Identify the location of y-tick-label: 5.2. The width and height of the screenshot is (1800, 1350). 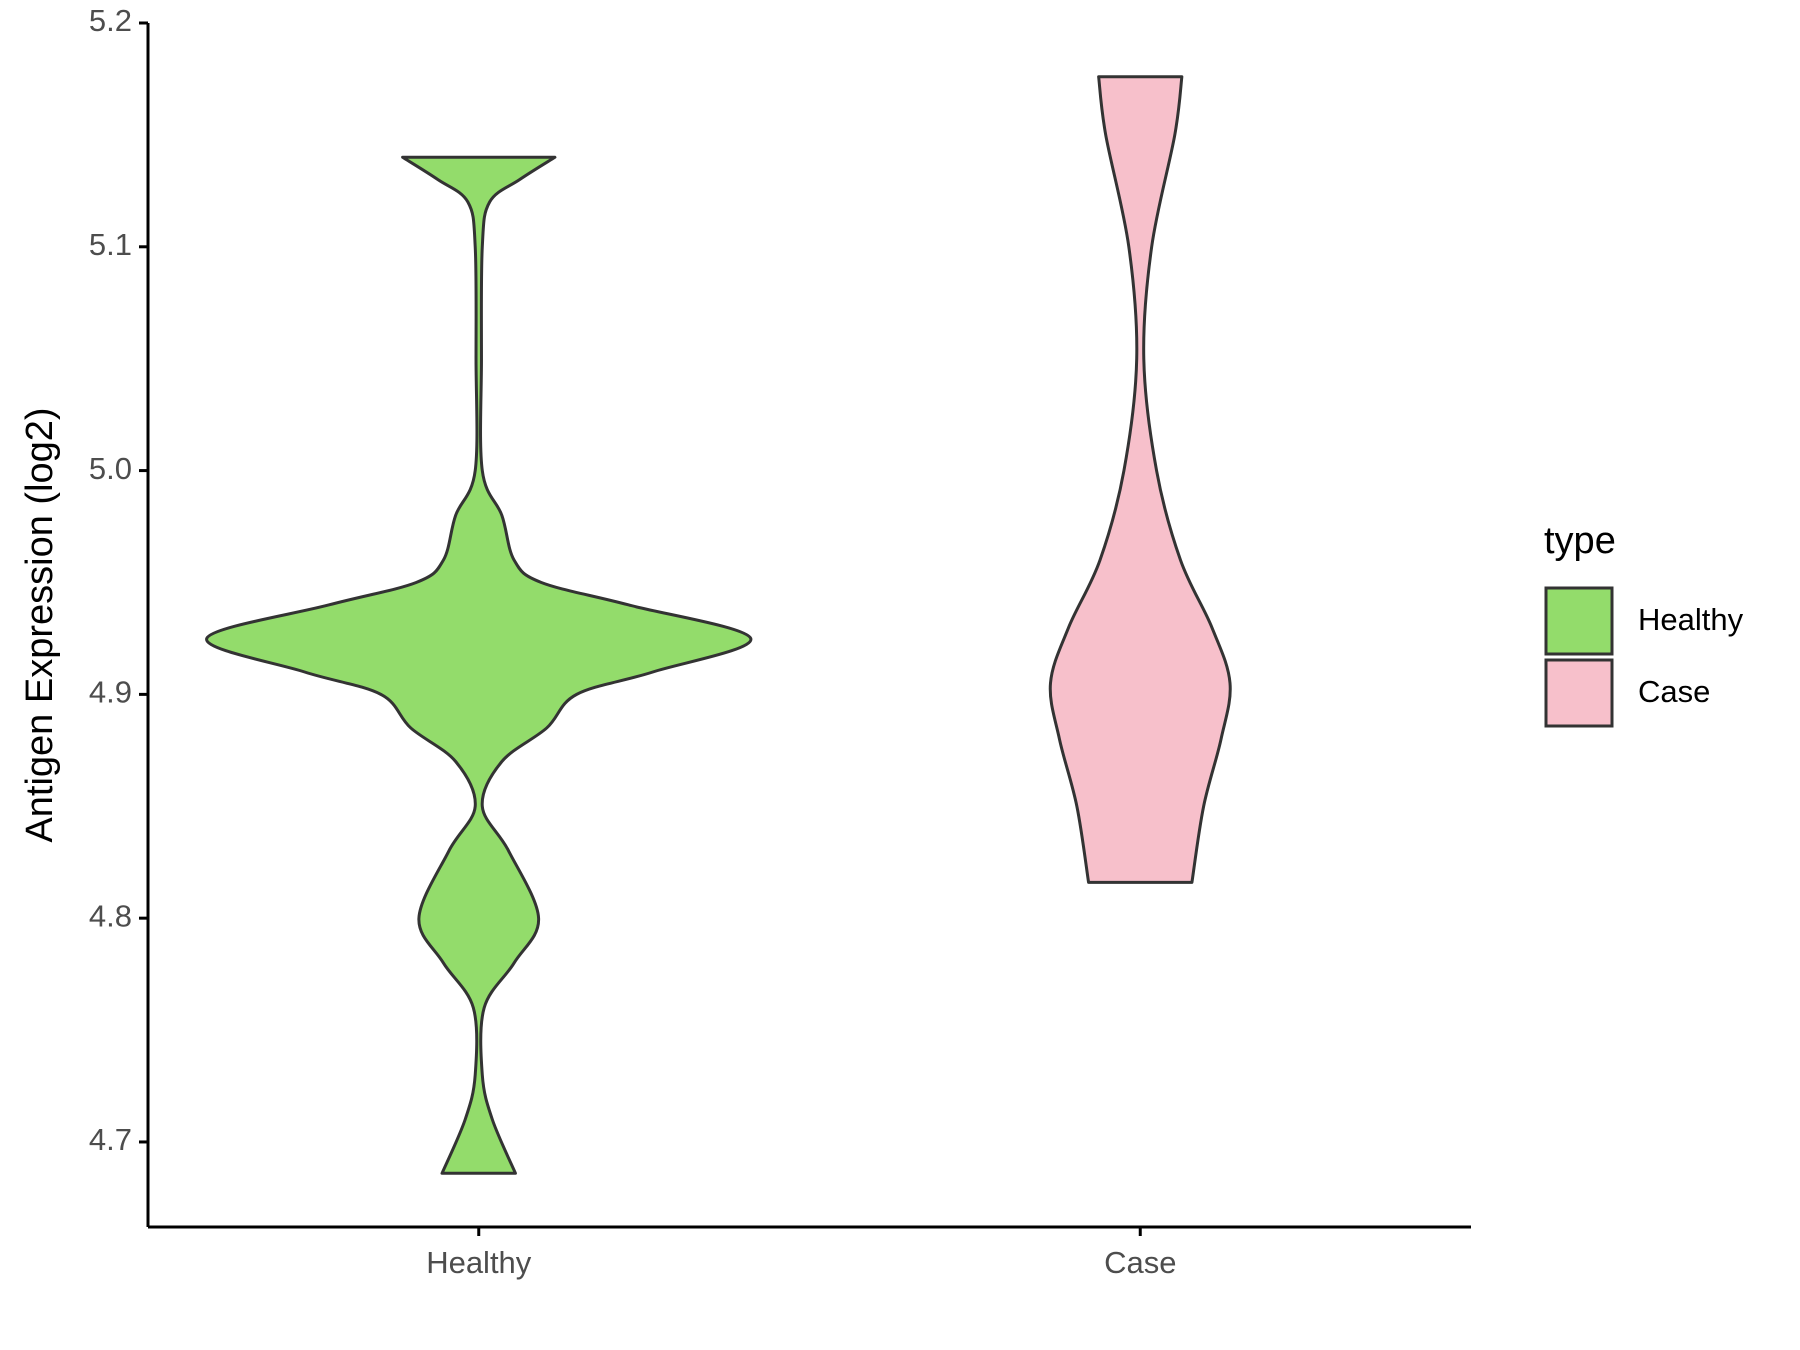
(110, 20).